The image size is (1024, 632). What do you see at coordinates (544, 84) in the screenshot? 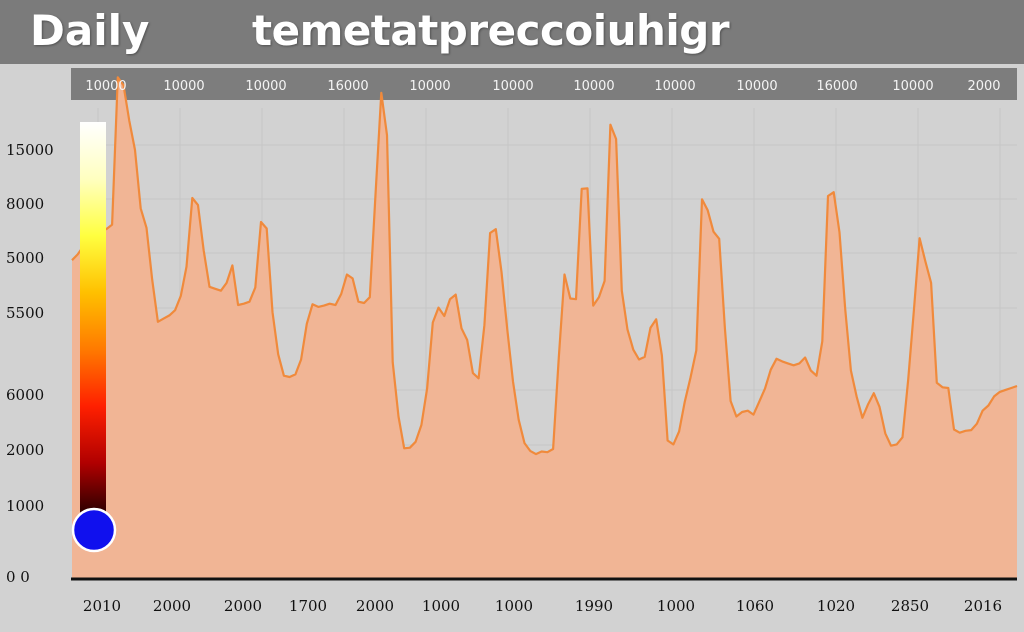
I see `top-tick-band` at bounding box center [544, 84].